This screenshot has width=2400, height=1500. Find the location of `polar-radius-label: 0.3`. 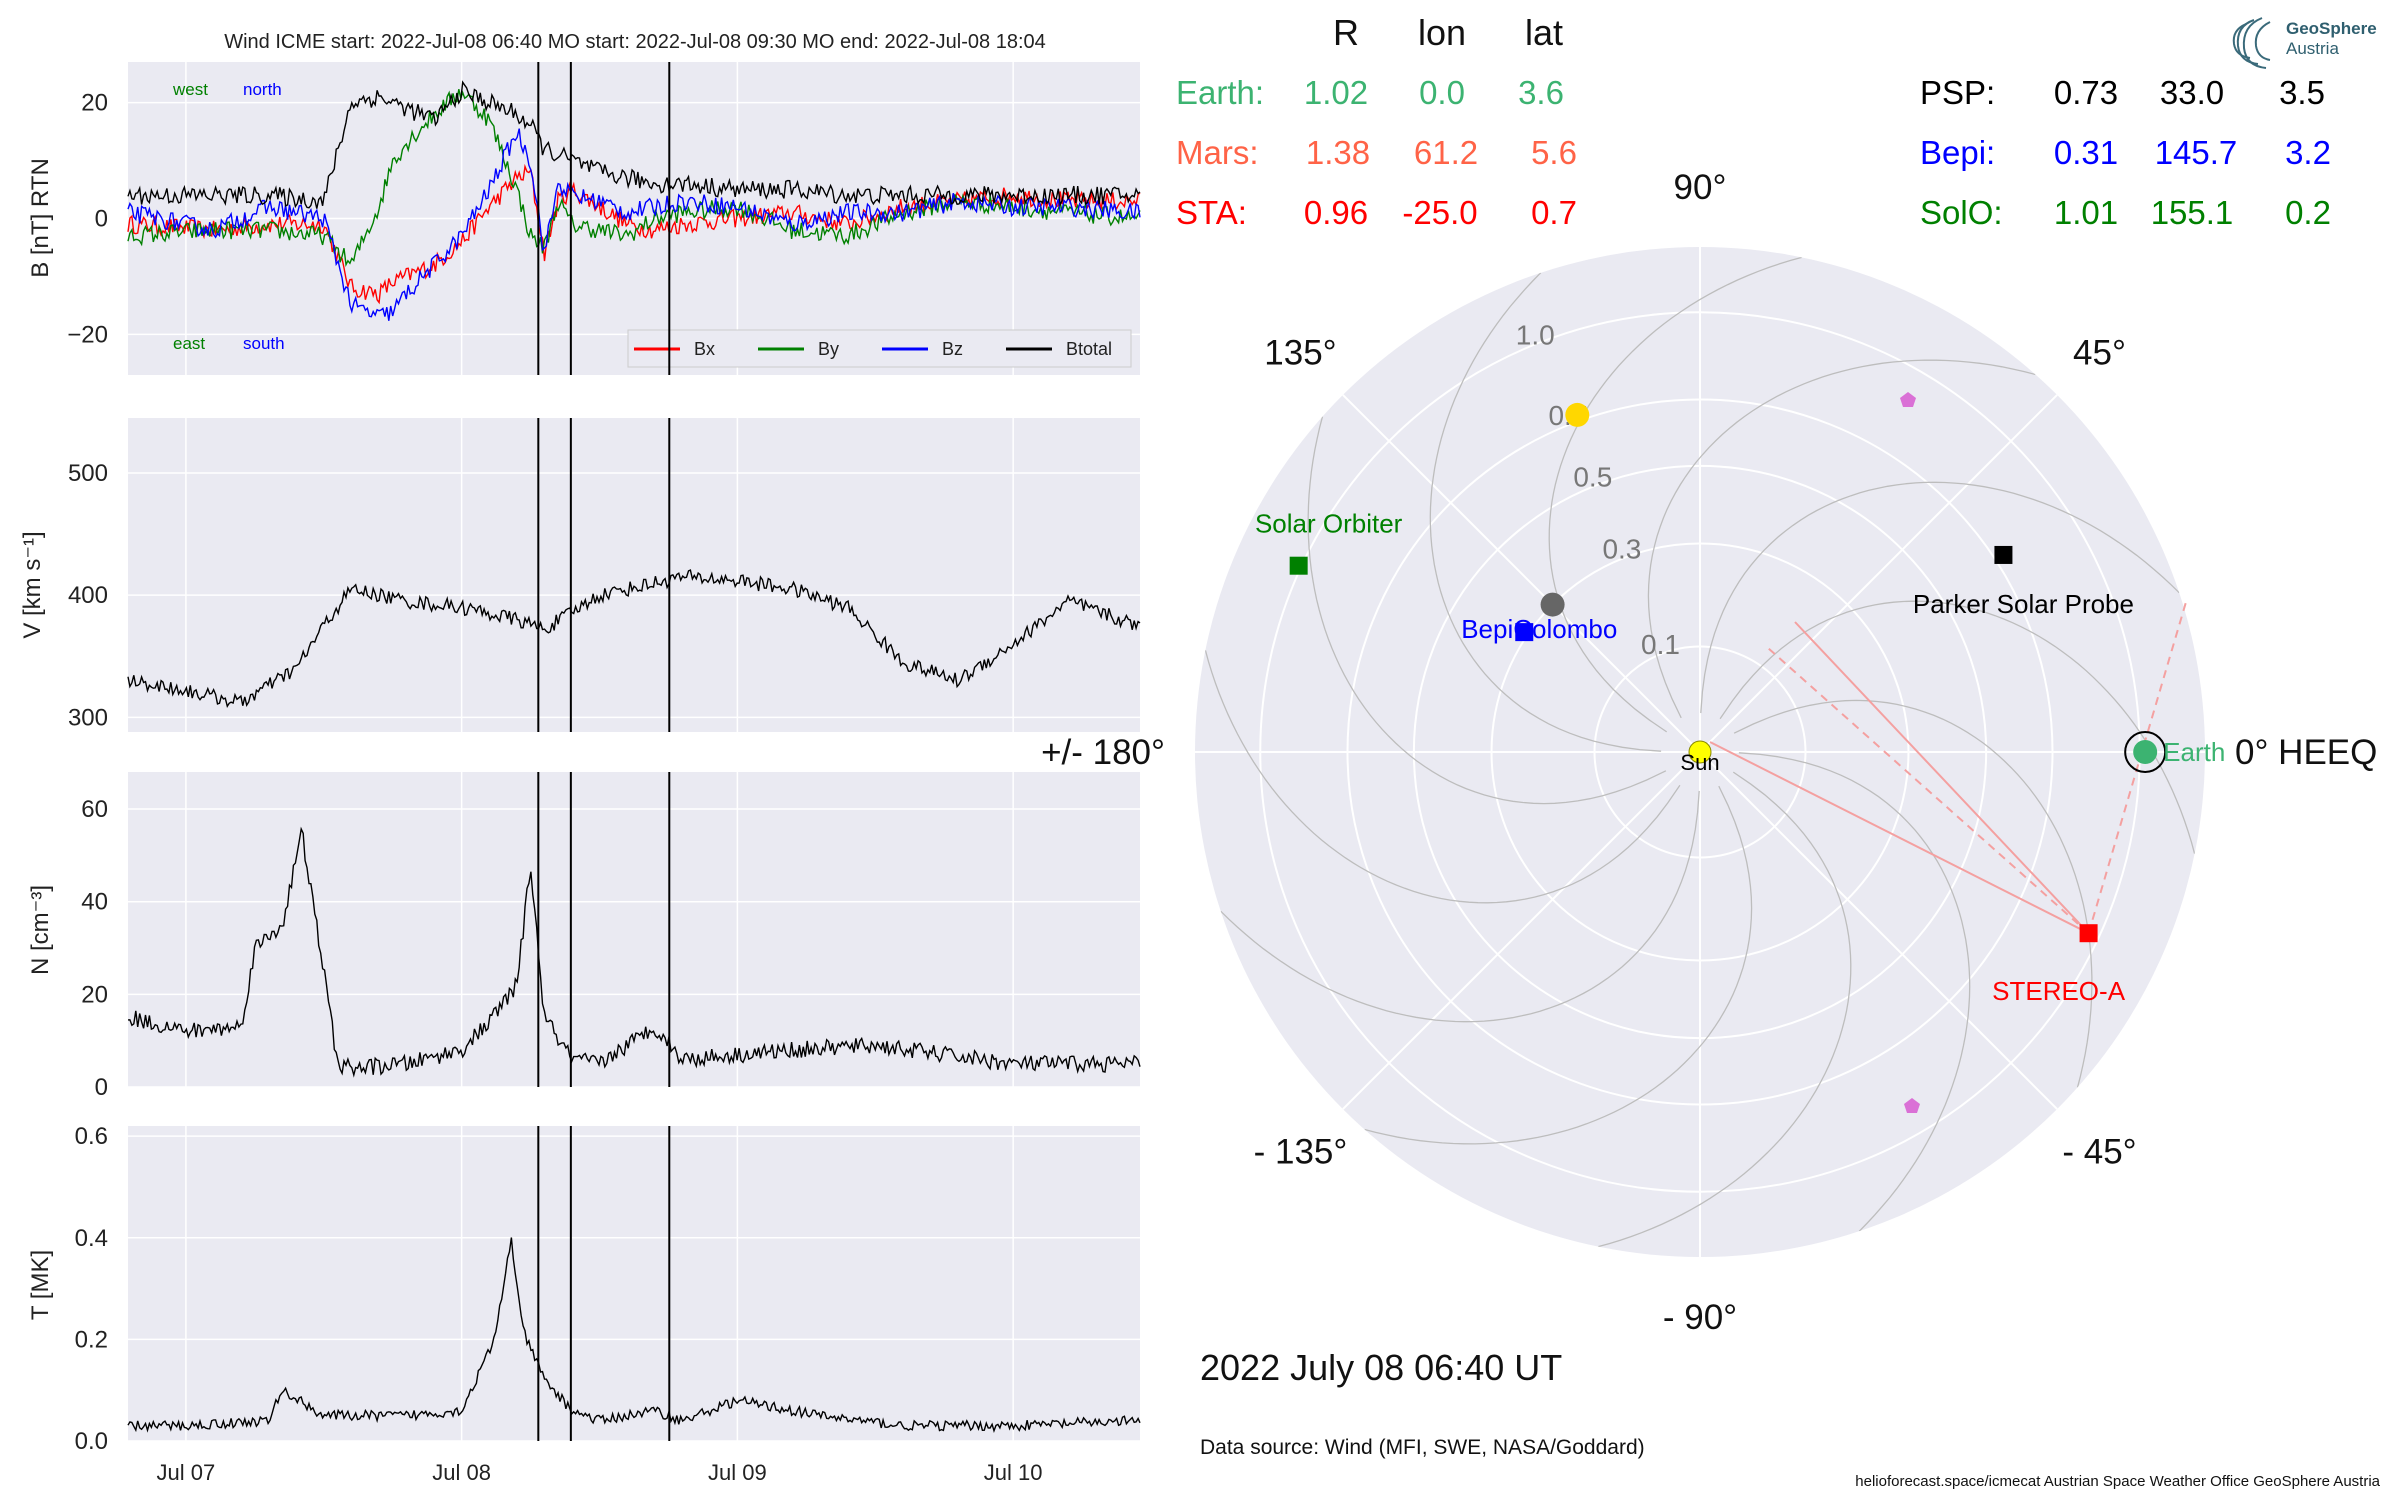

polar-radius-label: 0.3 is located at coordinates (1621, 549).